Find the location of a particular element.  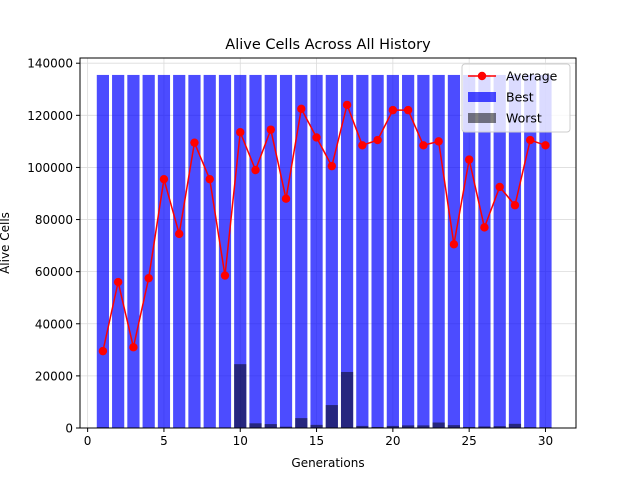

y-axis-label: Alive Cells is located at coordinates (6, 243).